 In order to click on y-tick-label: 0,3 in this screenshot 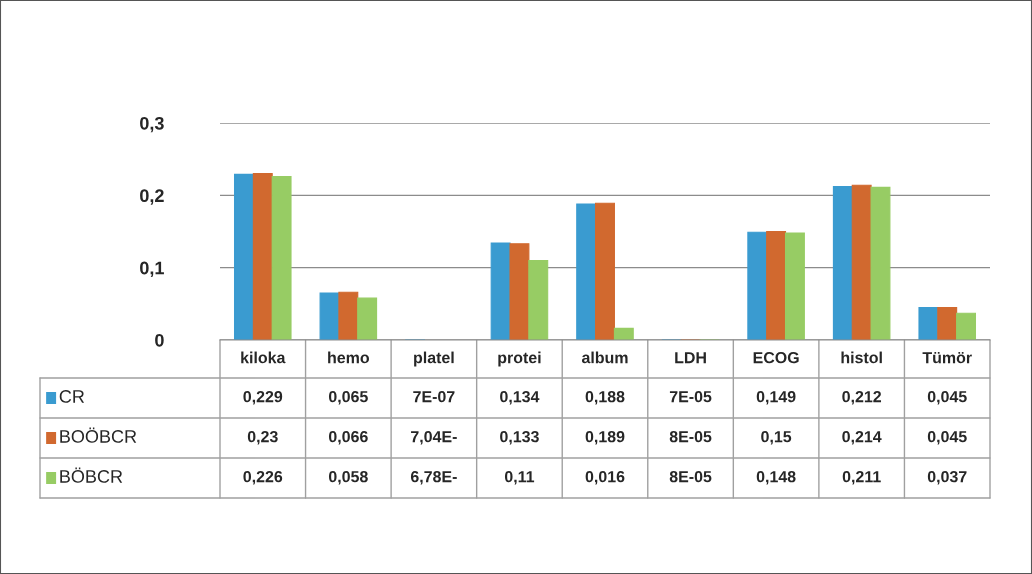, I will do `click(152, 124)`.